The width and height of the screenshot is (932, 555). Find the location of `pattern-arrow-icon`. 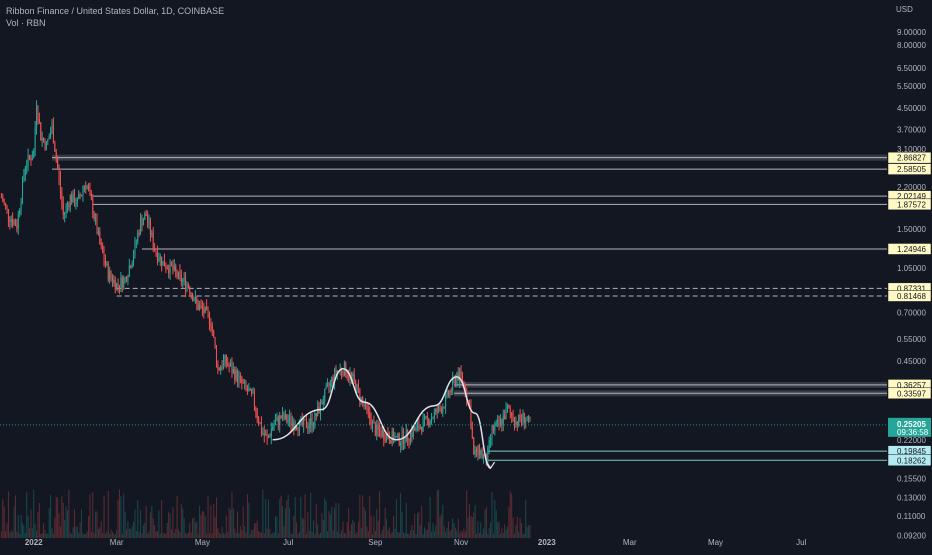

pattern-arrow-icon is located at coordinates (491, 465).